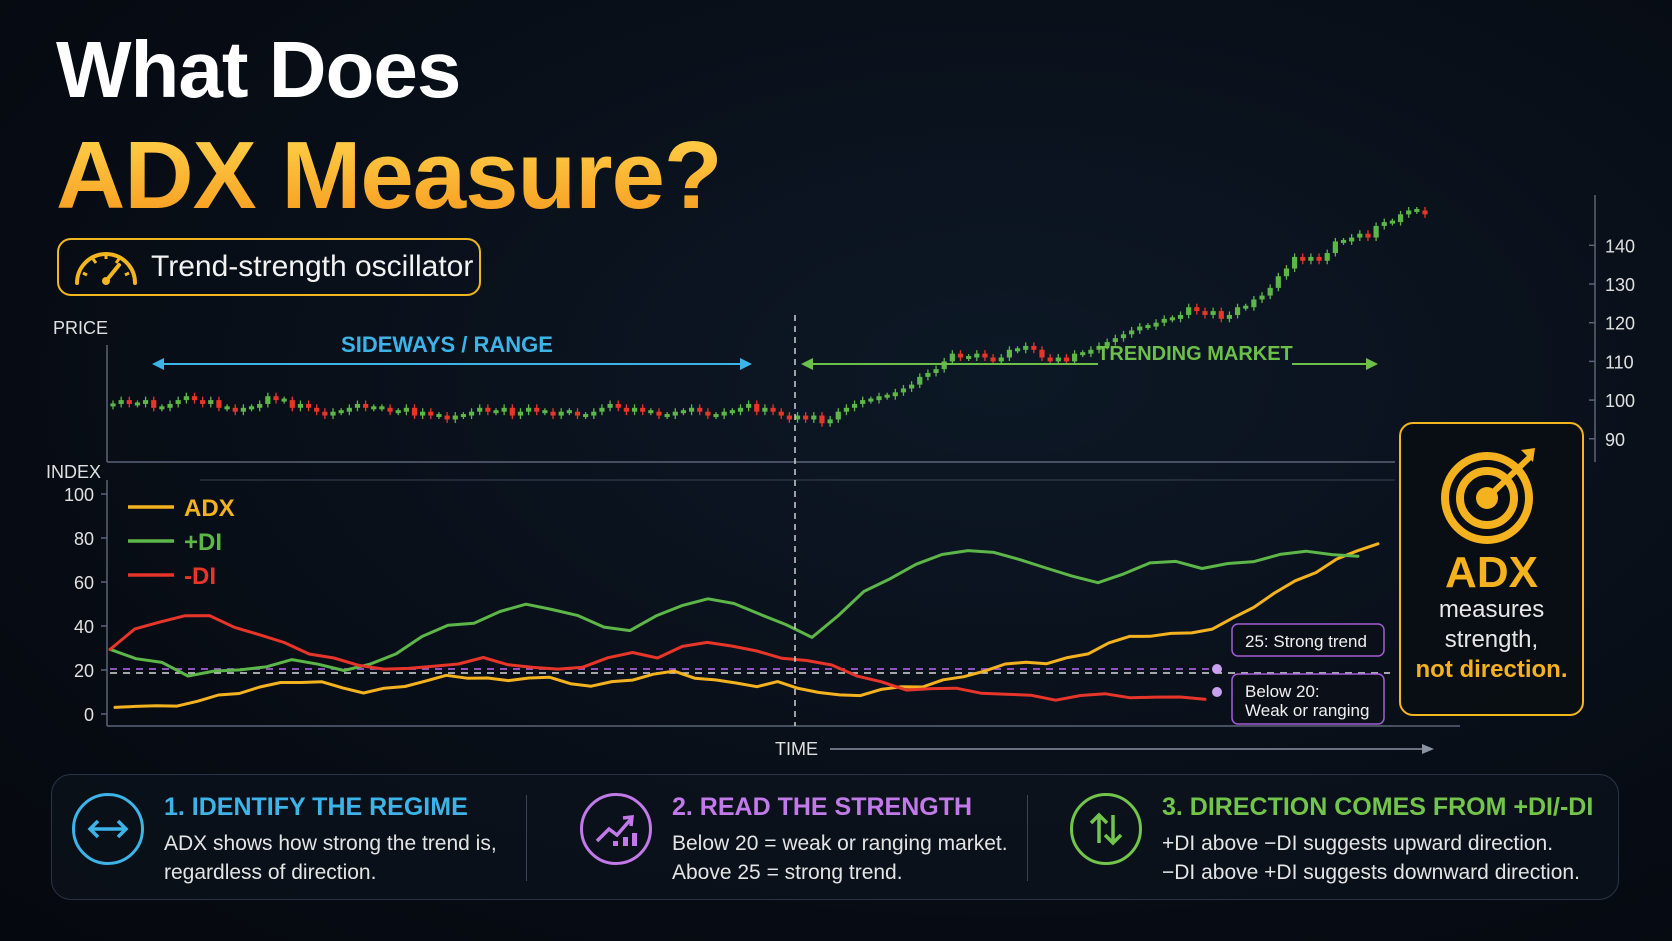 The height and width of the screenshot is (941, 1672). Describe the element at coordinates (787, 872) in the screenshot. I see `card-2-text-line-2: Above 25 = strong trend.` at that location.